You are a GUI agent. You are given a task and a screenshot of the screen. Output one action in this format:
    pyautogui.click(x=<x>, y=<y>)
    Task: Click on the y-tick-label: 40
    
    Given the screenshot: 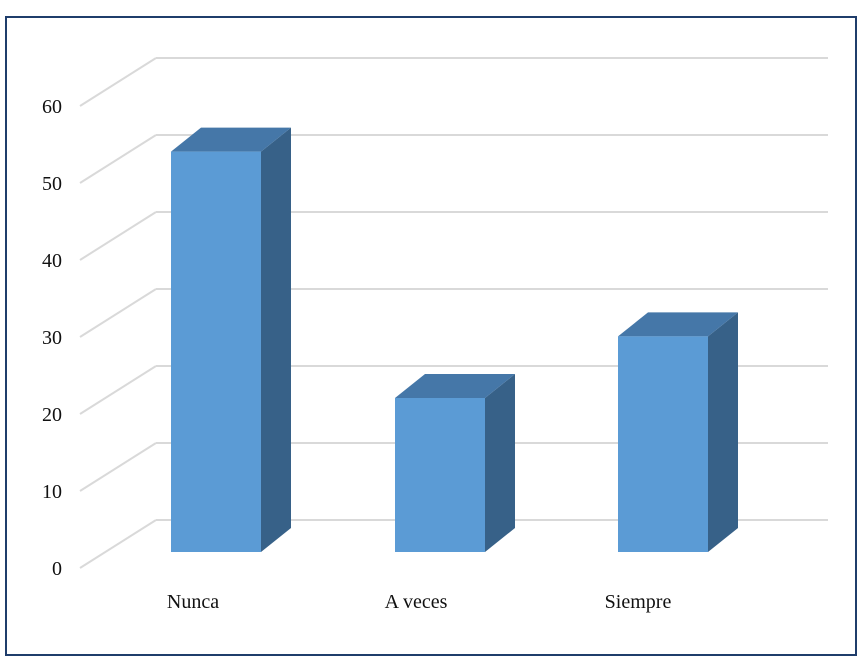 What is the action you would take?
    pyautogui.click(x=52, y=261)
    